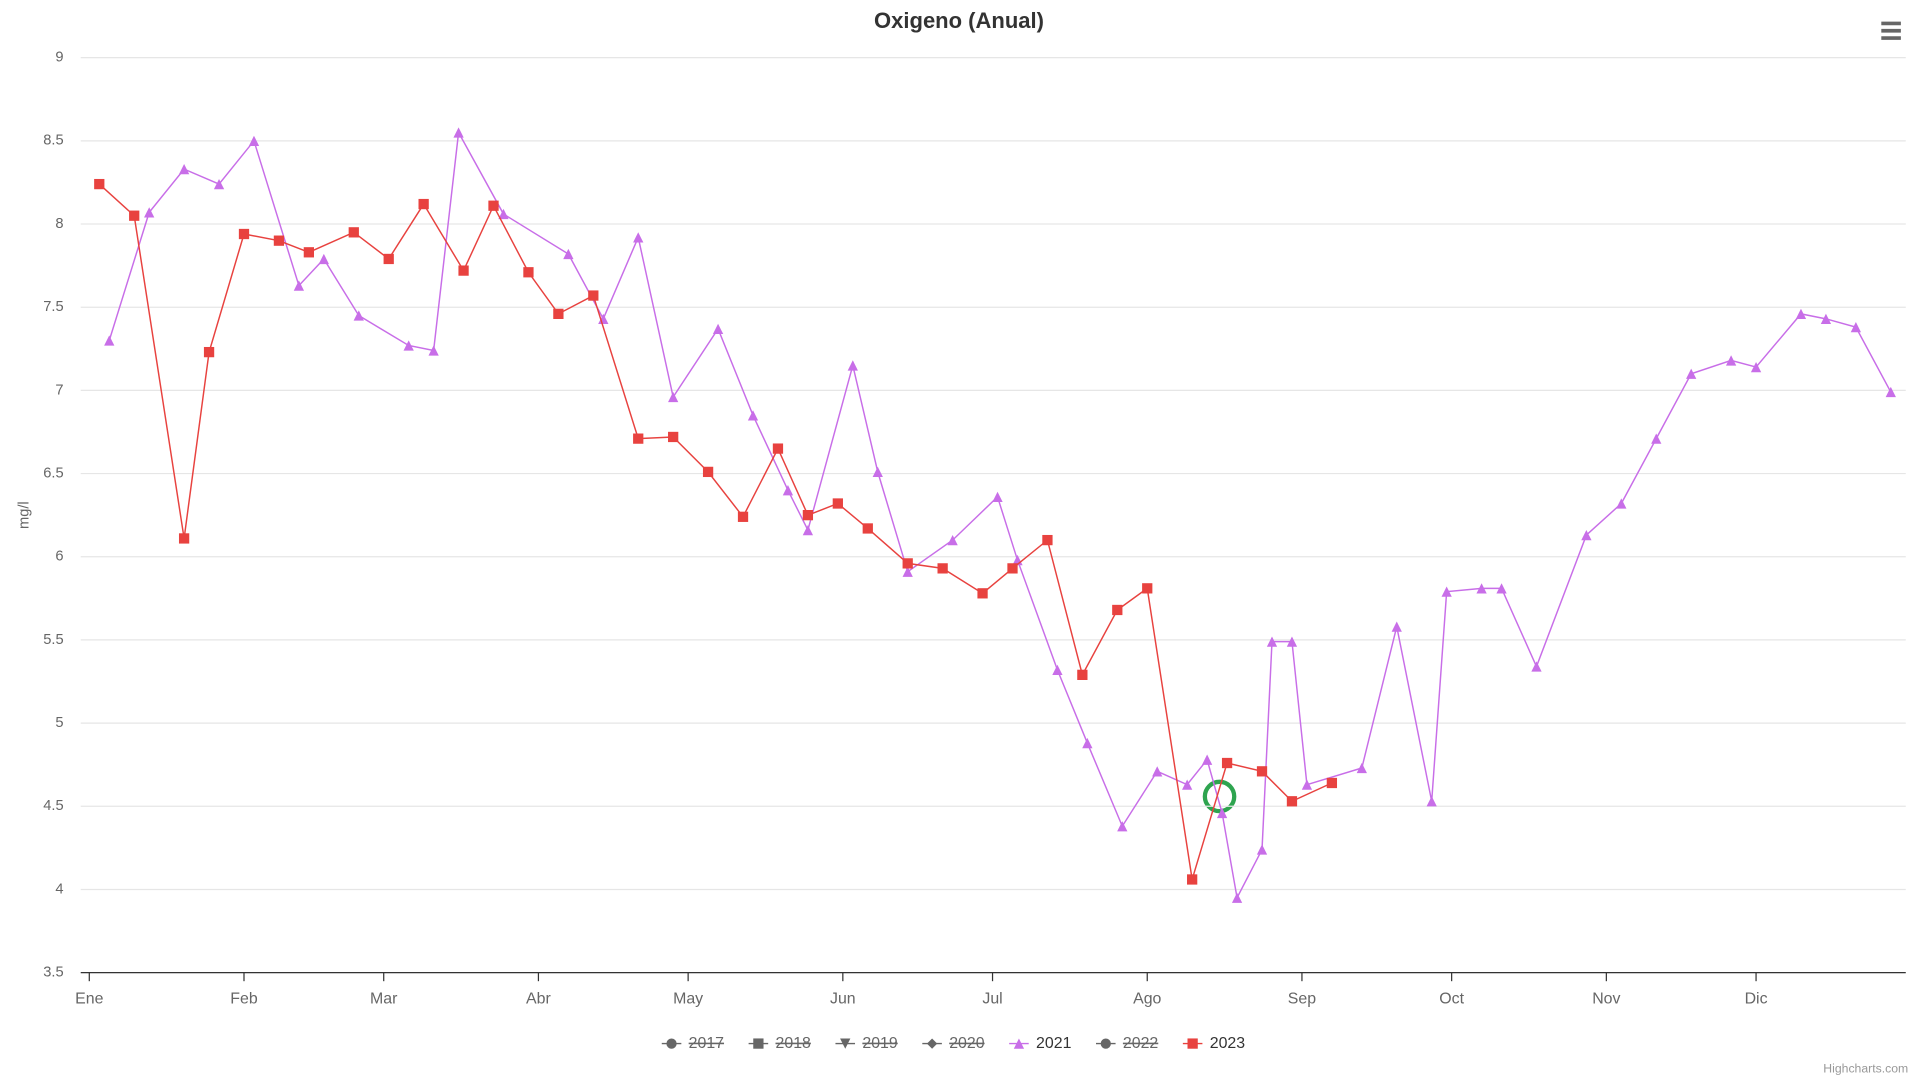 The height and width of the screenshot is (1078, 1918). Describe the element at coordinates (1606, 999) in the screenshot. I see `x-tick-label: Nov` at that location.